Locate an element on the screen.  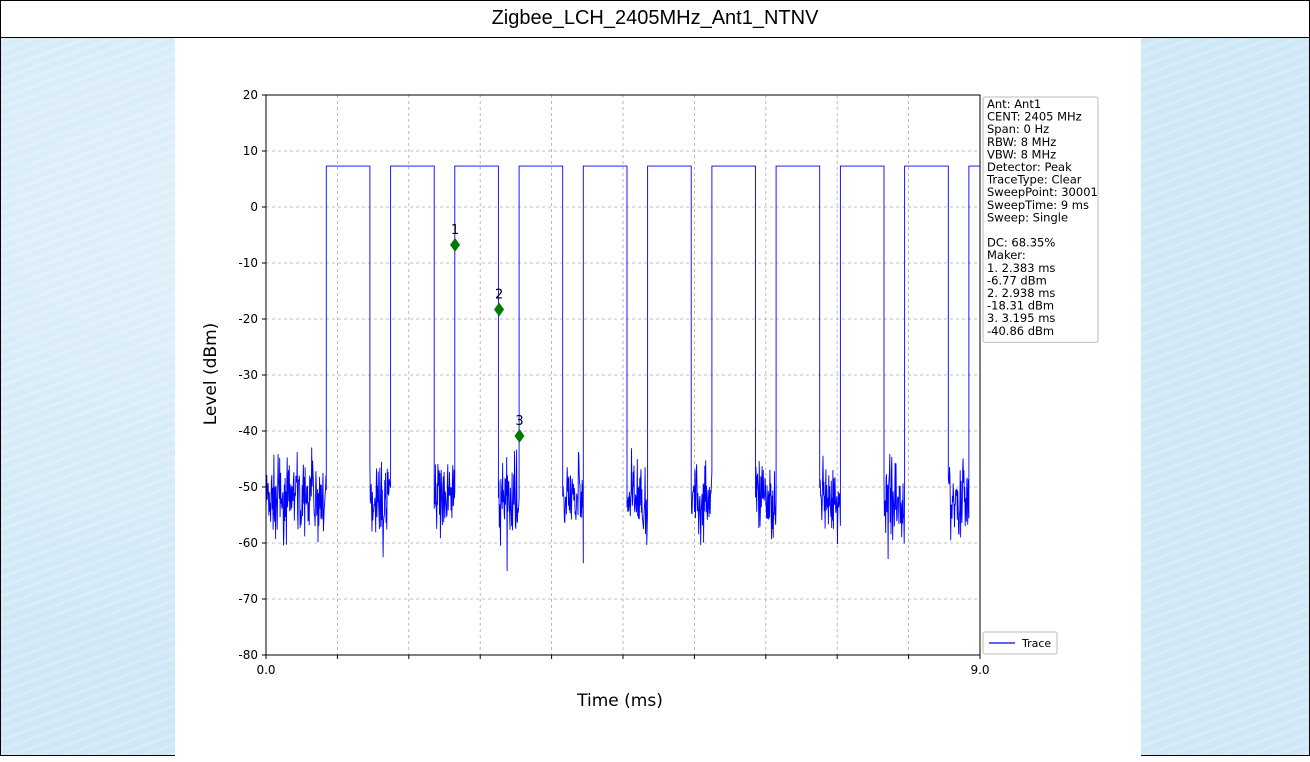
y-tick-label: -60 is located at coordinates (248, 543).